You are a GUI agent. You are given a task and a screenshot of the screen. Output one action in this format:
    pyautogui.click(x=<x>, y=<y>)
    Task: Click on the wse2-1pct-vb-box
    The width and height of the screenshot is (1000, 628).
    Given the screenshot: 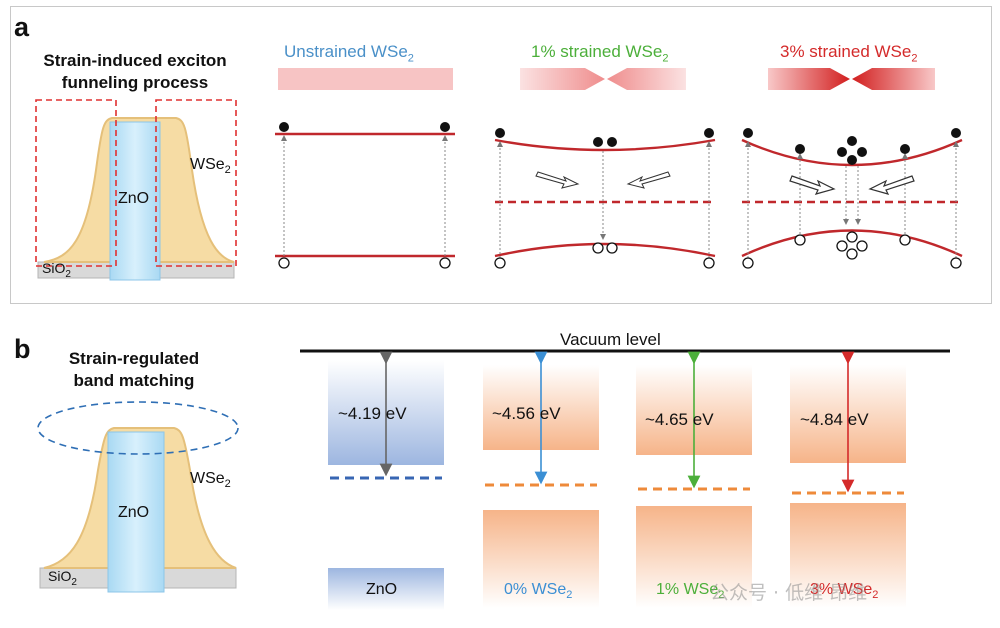 What is the action you would take?
    pyautogui.click(x=694, y=557)
    